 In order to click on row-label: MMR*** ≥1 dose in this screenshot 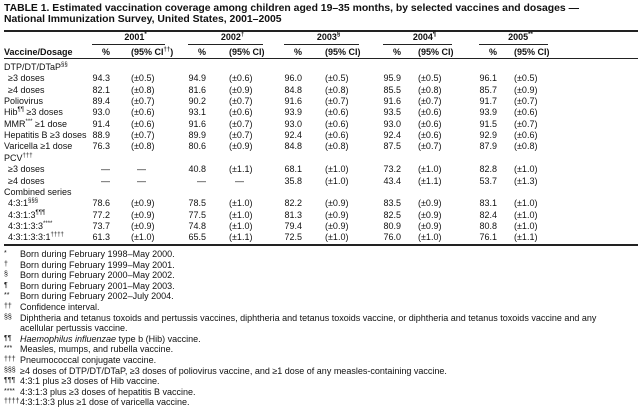, I will do `click(35, 124)`.